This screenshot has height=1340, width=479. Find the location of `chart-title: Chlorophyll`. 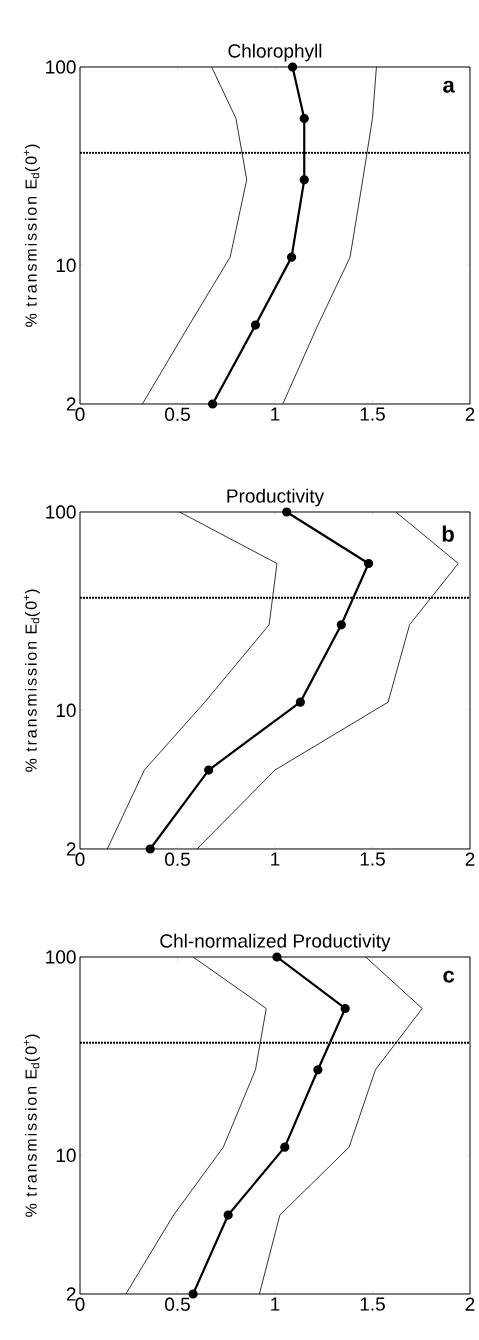

chart-title: Chlorophyll is located at coordinates (275, 52).